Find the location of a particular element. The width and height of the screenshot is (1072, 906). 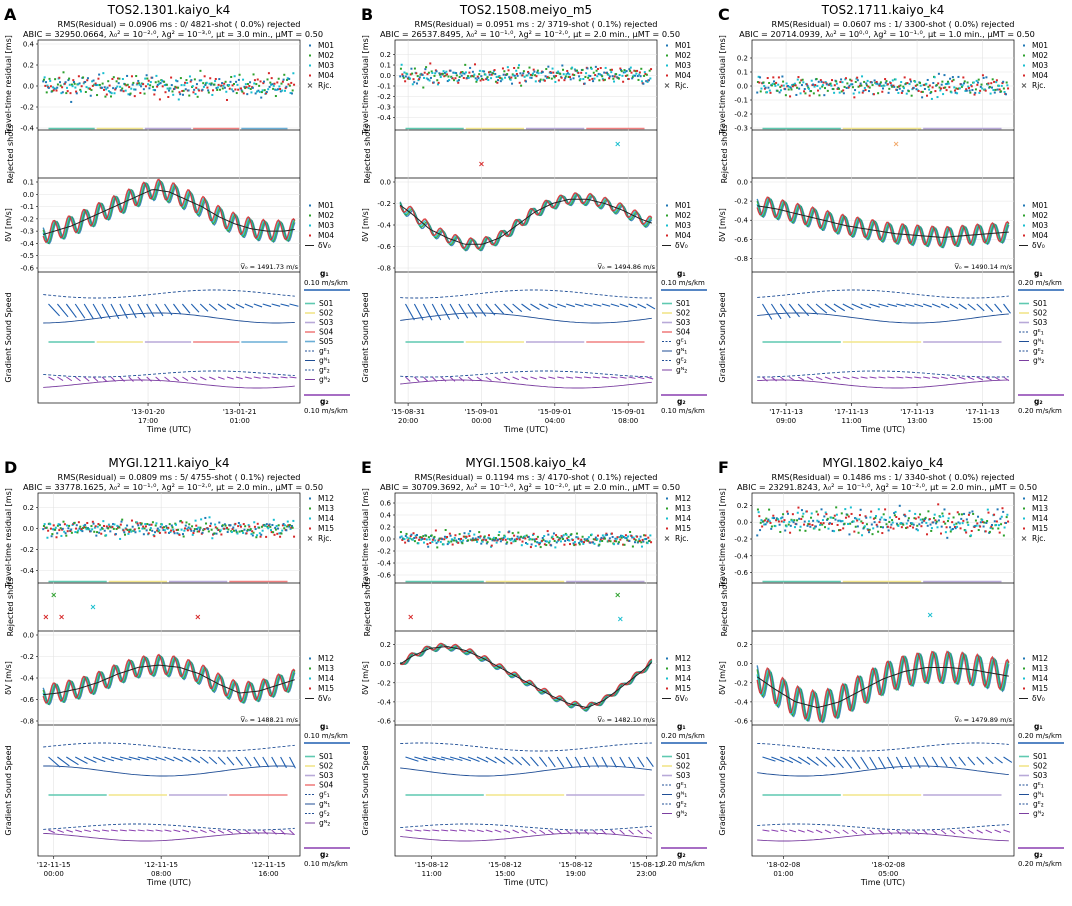

legend-station: M13 is located at coordinates (1040, 668).